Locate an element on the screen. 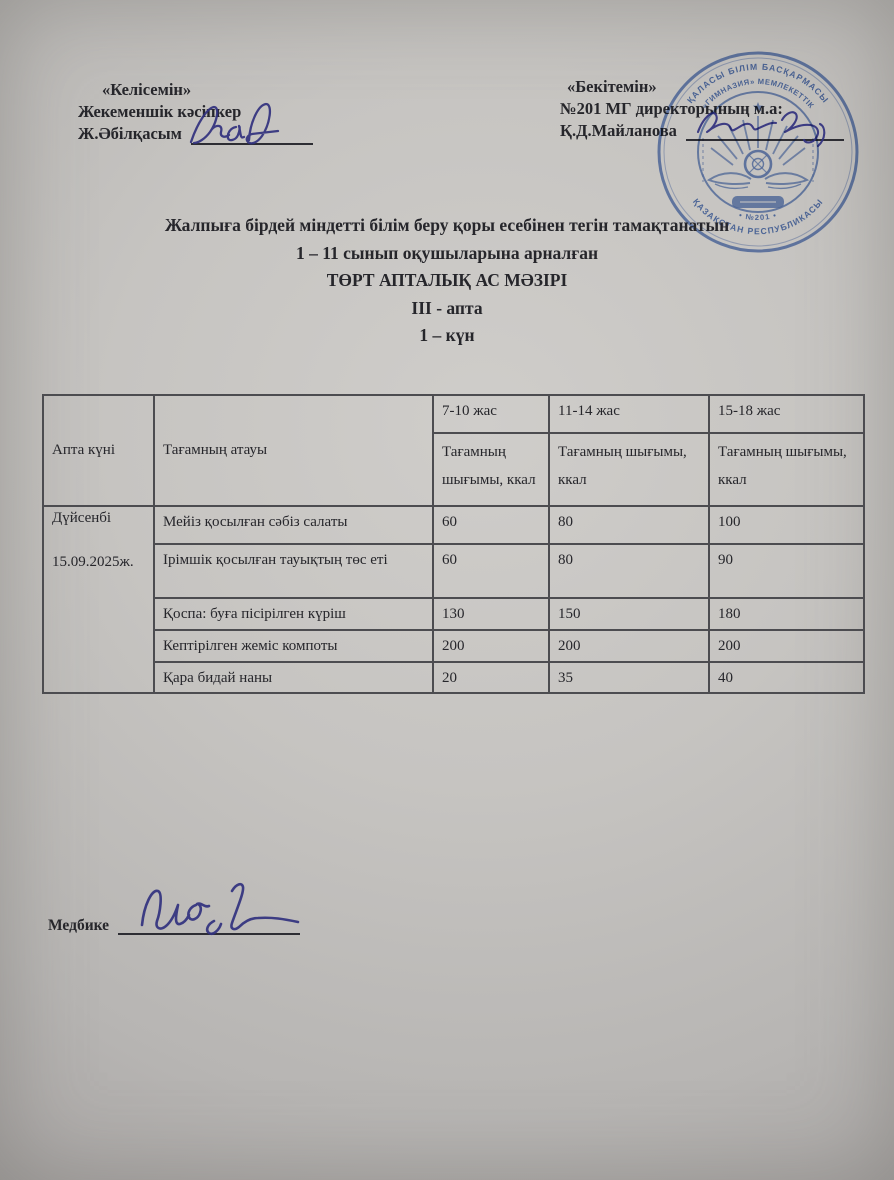 This screenshot has width=894, height=1180. subheader-yield-11-14: Тағамның шығымы, ккал is located at coordinates (629, 469).